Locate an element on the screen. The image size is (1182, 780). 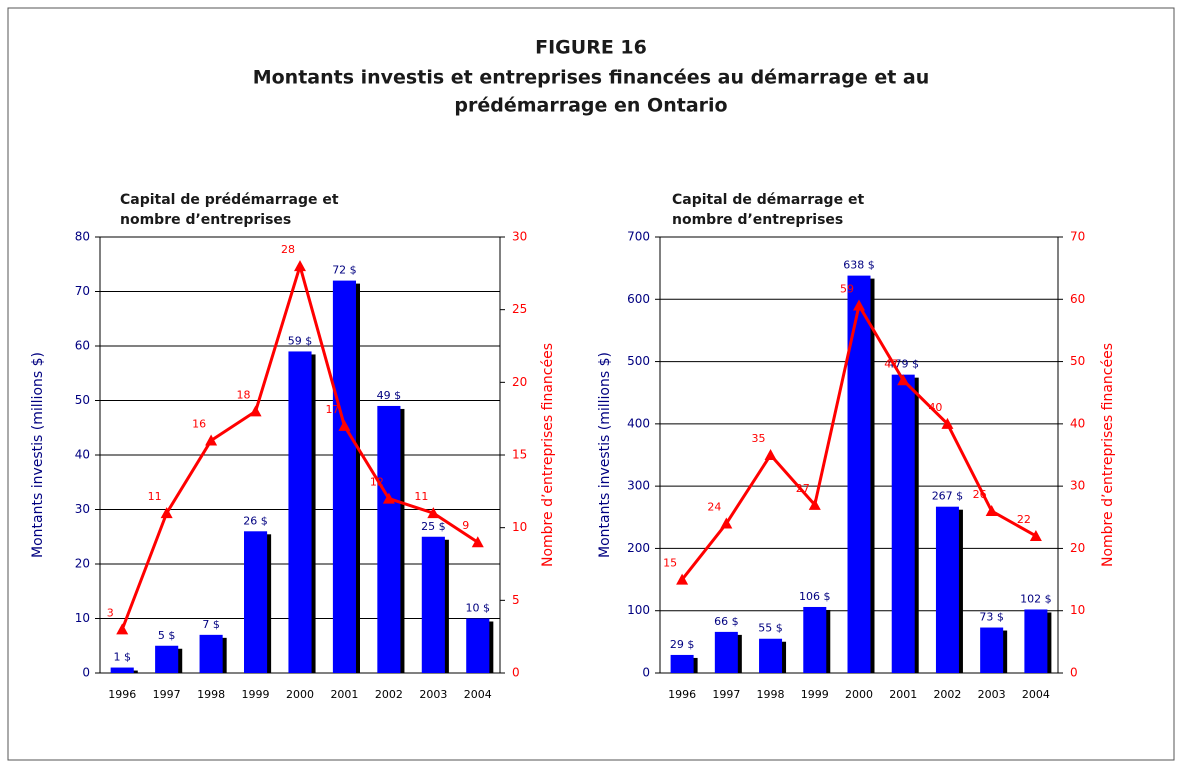
line-value-label: 47 is located at coordinates (891, 363).